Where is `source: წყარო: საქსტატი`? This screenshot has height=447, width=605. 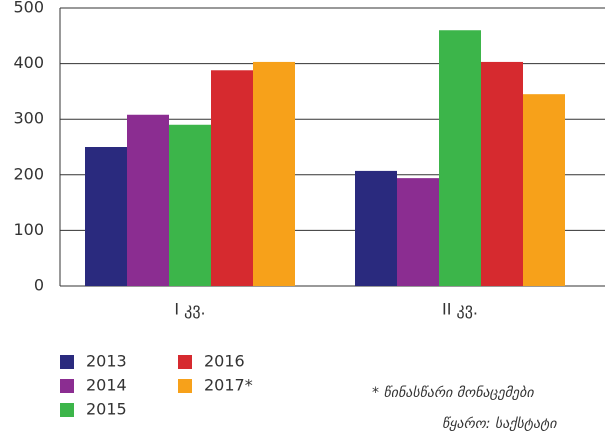
source: წყარო: საქსტატი is located at coordinates (499, 423).